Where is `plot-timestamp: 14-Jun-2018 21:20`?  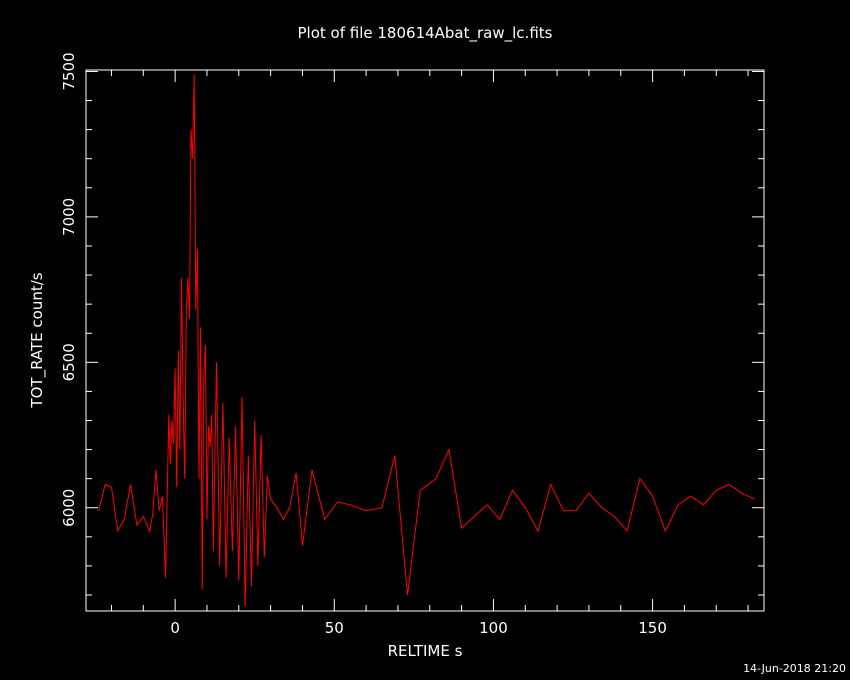
plot-timestamp: 14-Jun-2018 21:20 is located at coordinates (794, 668).